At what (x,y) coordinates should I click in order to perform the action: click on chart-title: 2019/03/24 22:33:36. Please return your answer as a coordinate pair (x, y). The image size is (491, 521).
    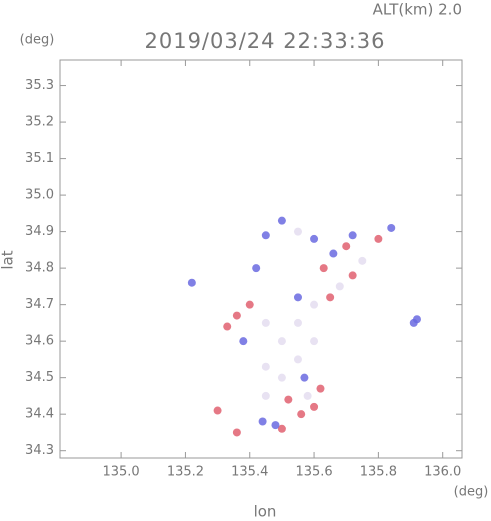
    Looking at the image, I should click on (264, 41).